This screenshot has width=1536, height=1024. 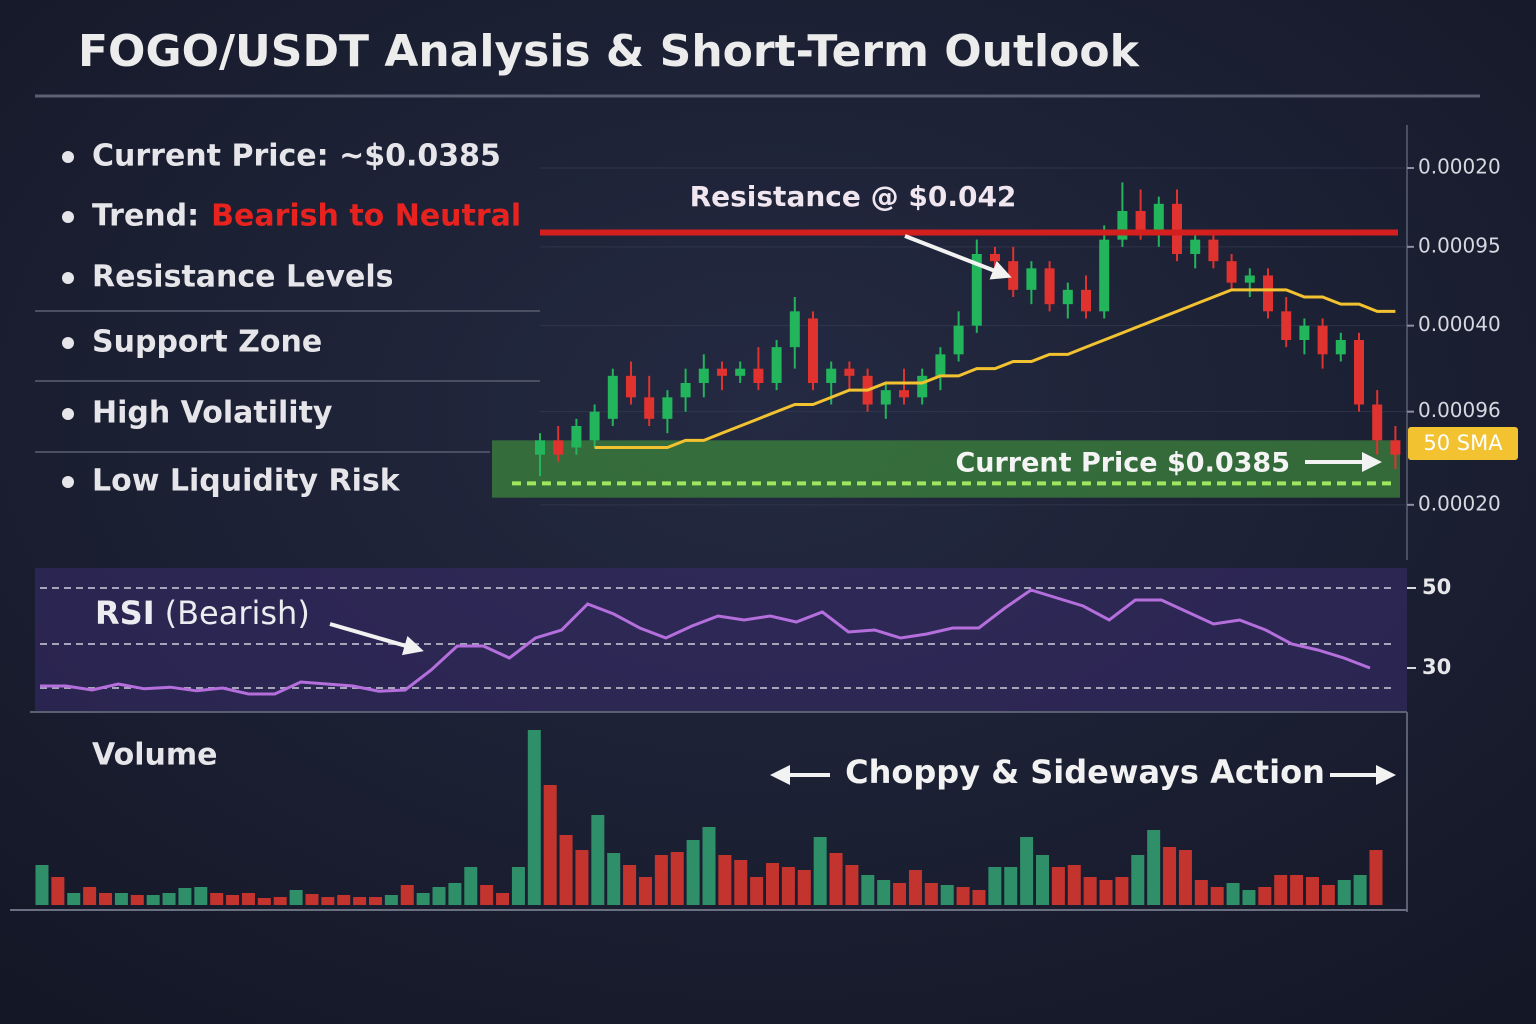 I want to click on support-zone, so click(x=946, y=469).